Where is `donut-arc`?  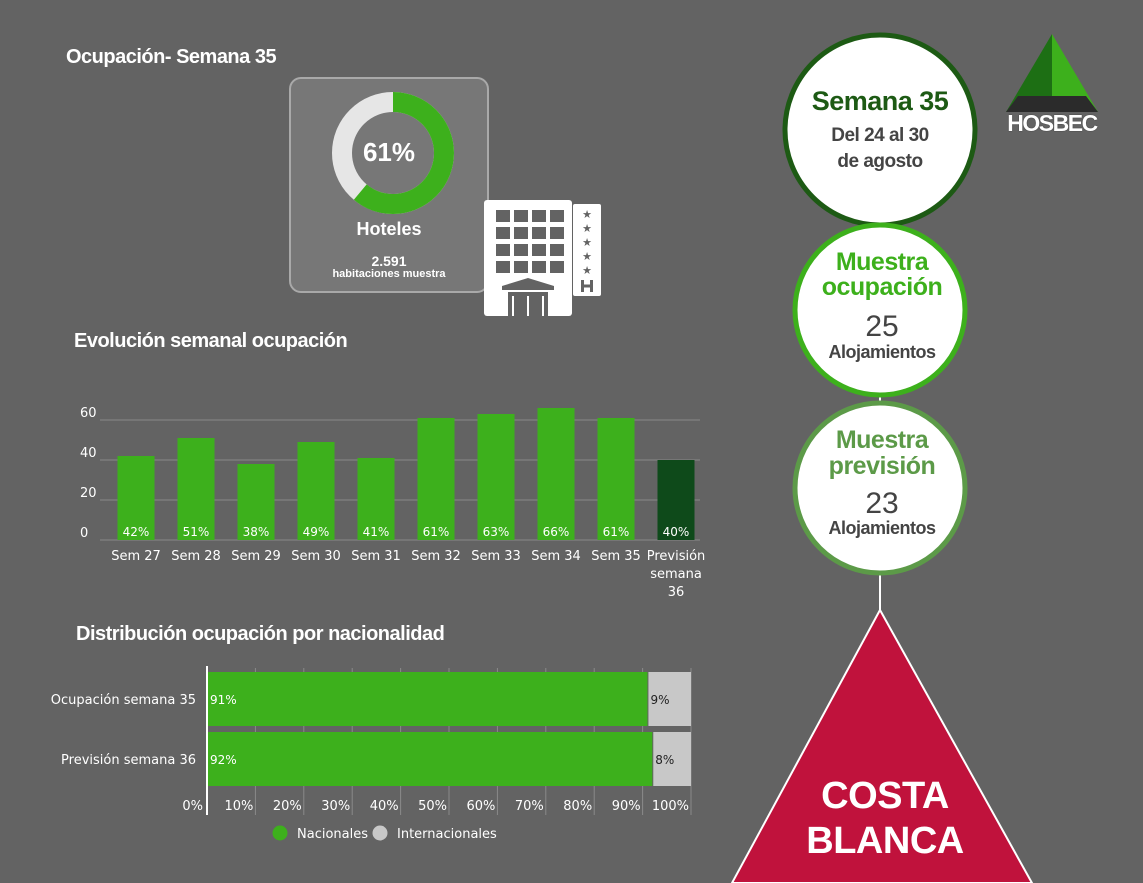
donut-arc is located at coordinates (393, 153).